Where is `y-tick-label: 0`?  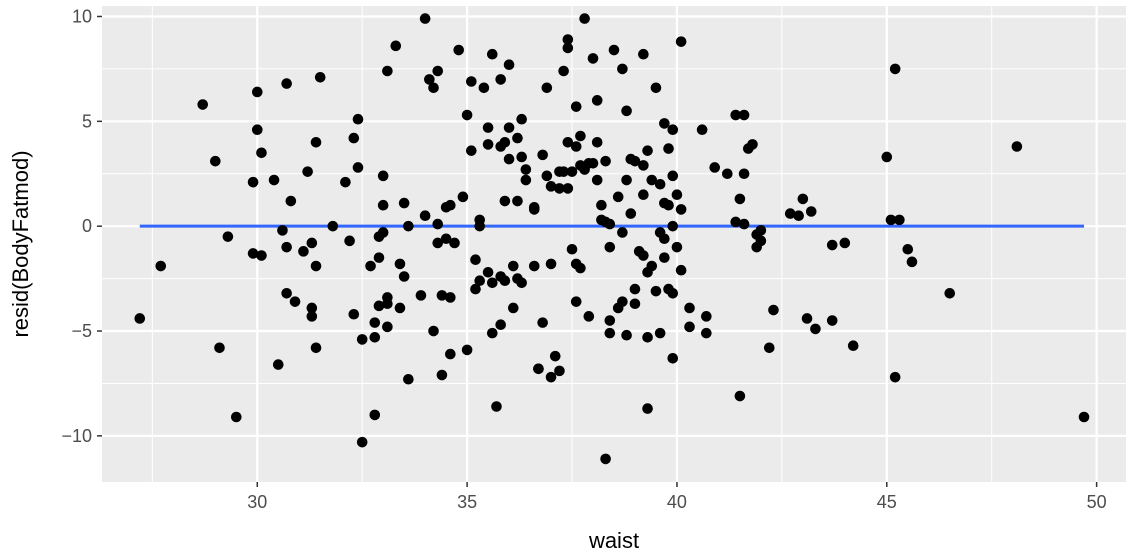 y-tick-label: 0 is located at coordinates (87, 226).